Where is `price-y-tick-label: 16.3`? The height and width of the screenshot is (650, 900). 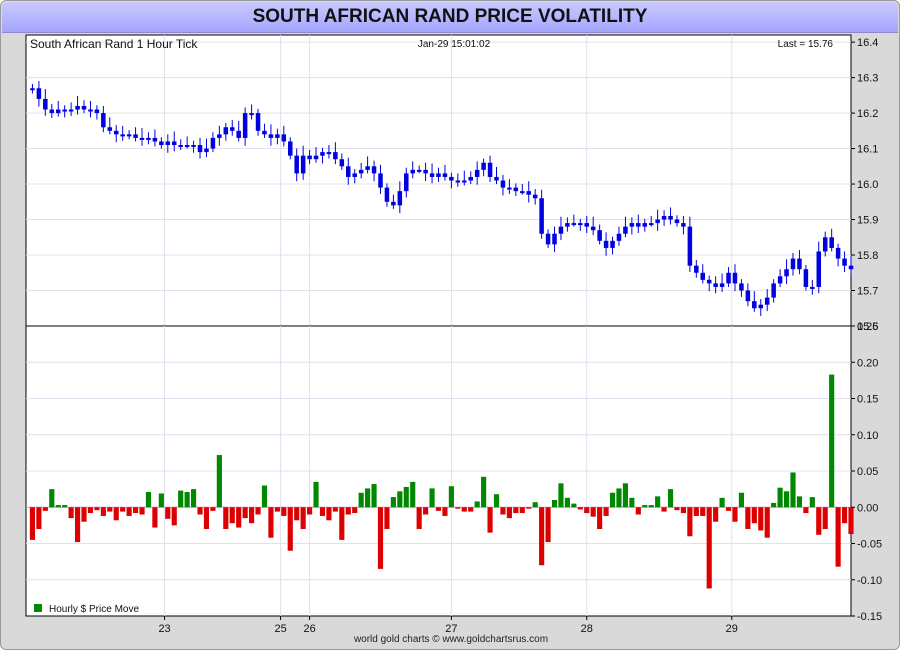 price-y-tick-label: 16.3 is located at coordinates (867, 79).